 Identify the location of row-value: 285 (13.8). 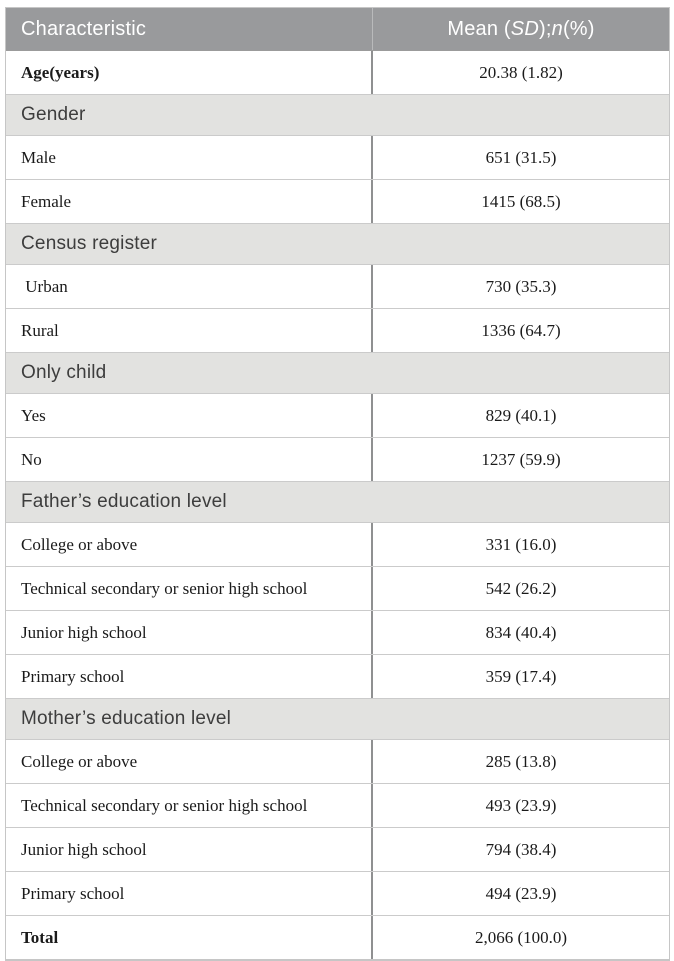
(521, 761).